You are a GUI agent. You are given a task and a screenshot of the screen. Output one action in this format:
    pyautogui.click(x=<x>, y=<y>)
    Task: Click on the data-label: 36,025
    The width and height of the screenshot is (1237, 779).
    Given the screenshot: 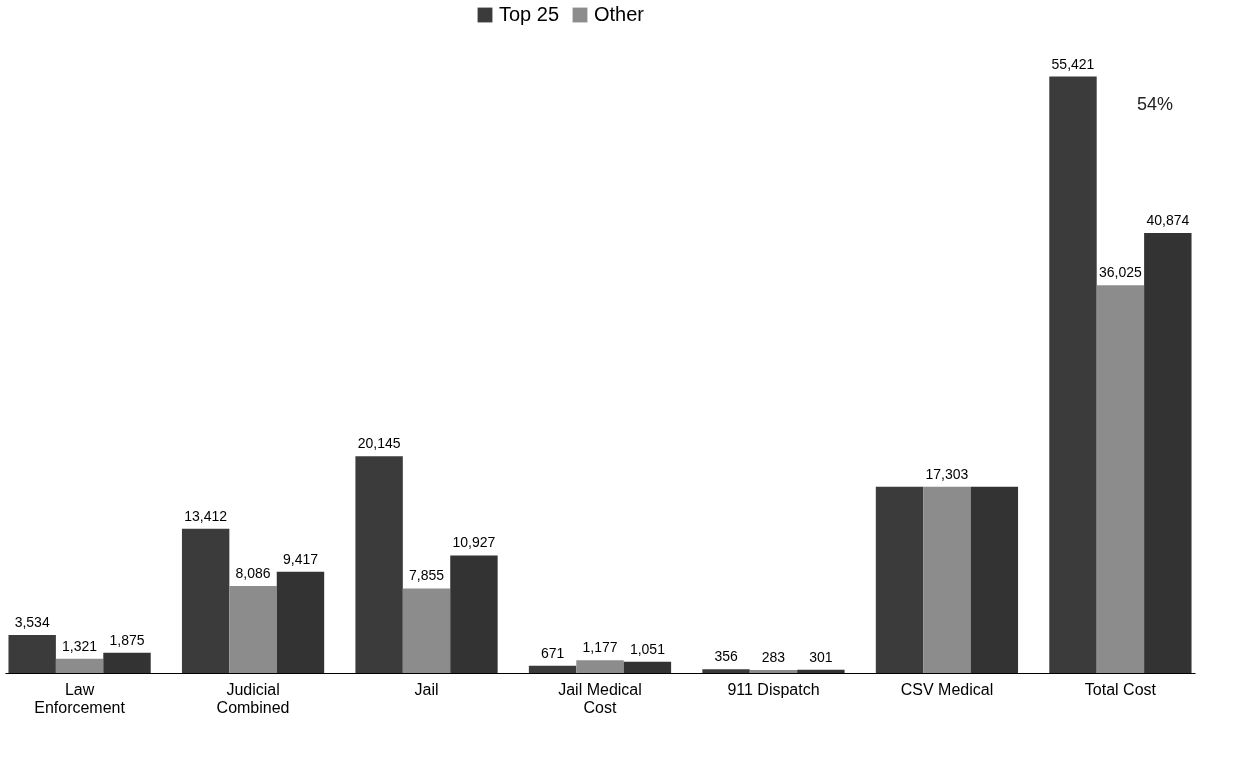 What is the action you would take?
    pyautogui.click(x=1120, y=272)
    